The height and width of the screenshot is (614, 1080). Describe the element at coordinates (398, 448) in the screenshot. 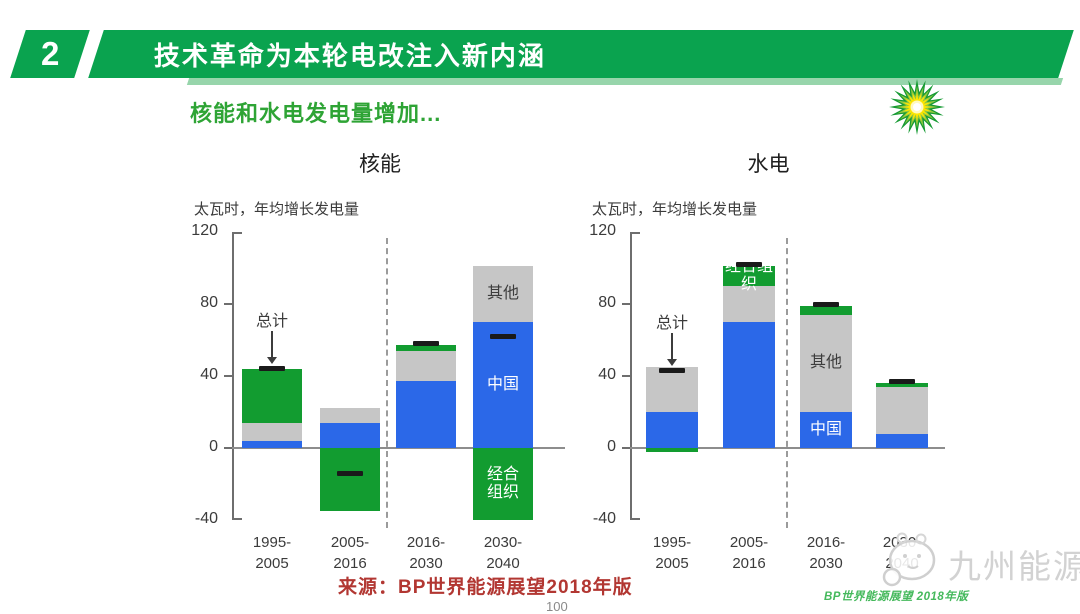

I see `zero-line` at that location.